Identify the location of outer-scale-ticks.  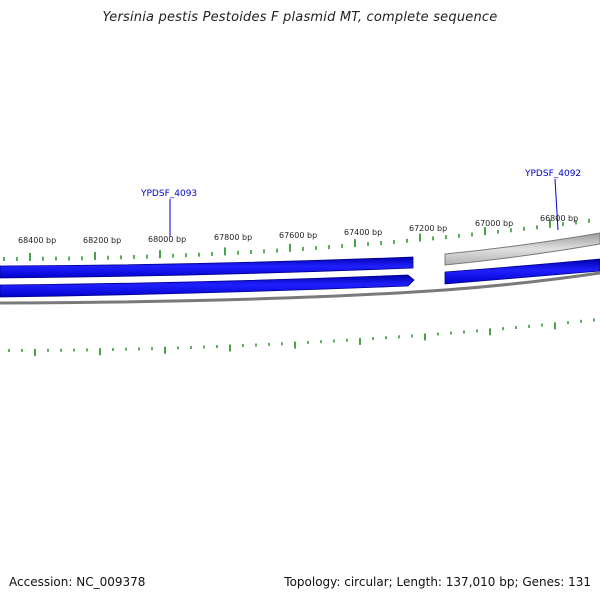
(296, 239).